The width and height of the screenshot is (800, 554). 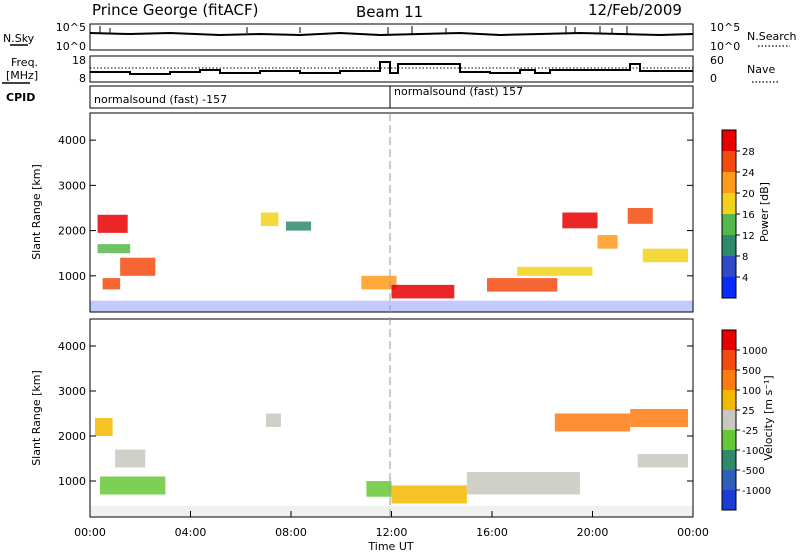 I want to click on power-colorbar-label: Power [dB], so click(x=764, y=212).